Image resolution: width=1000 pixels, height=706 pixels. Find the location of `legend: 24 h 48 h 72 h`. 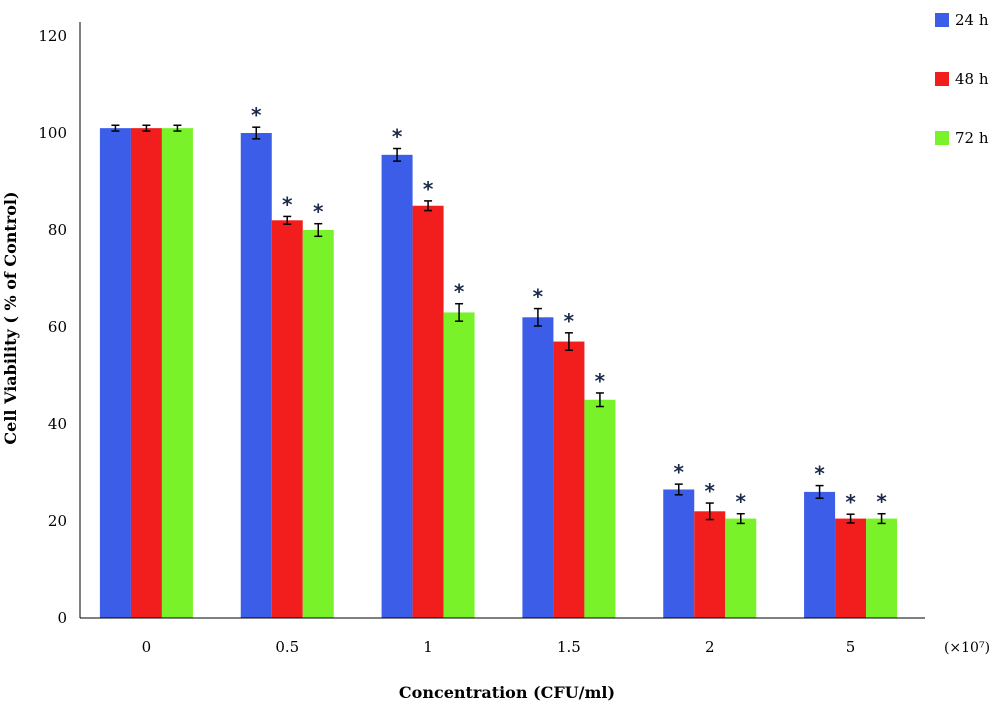

legend: 24 h 48 h 72 h is located at coordinates (962, 79).